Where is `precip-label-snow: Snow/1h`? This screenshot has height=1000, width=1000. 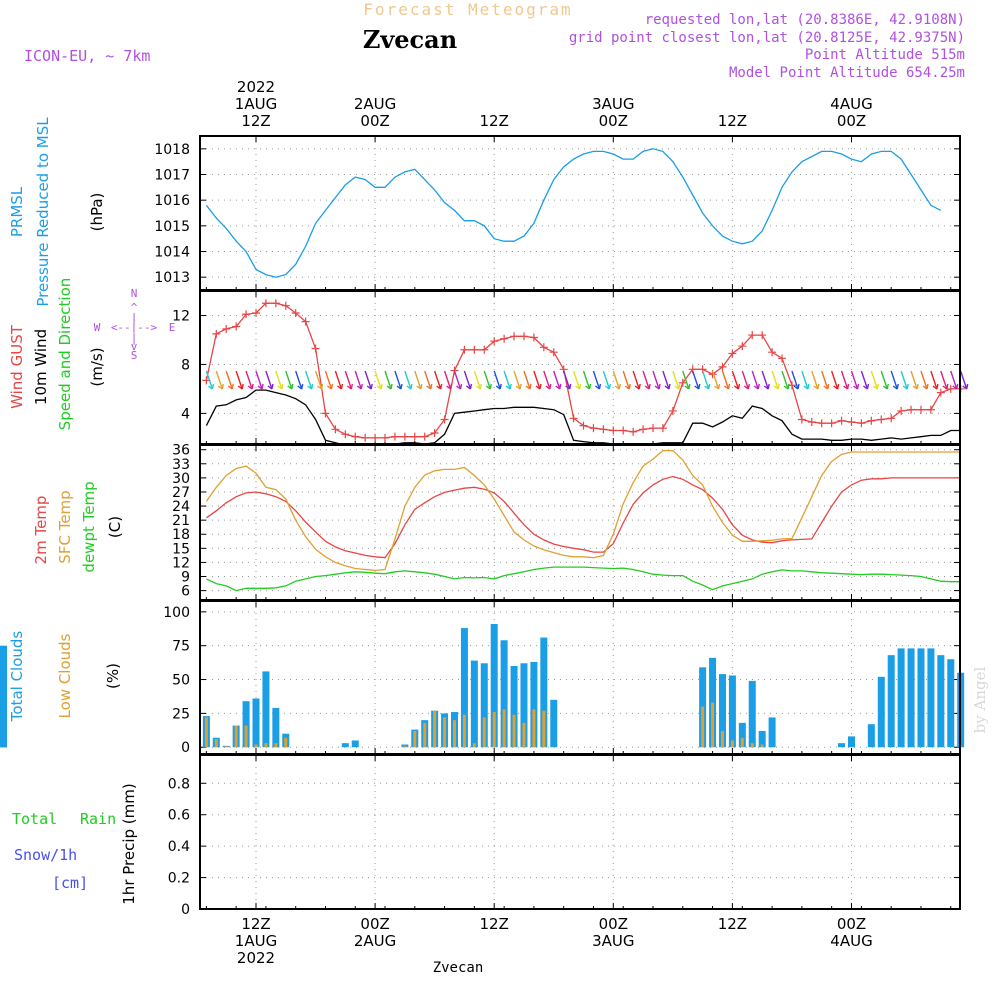
precip-label-snow: Snow/1h is located at coordinates (45, 855).